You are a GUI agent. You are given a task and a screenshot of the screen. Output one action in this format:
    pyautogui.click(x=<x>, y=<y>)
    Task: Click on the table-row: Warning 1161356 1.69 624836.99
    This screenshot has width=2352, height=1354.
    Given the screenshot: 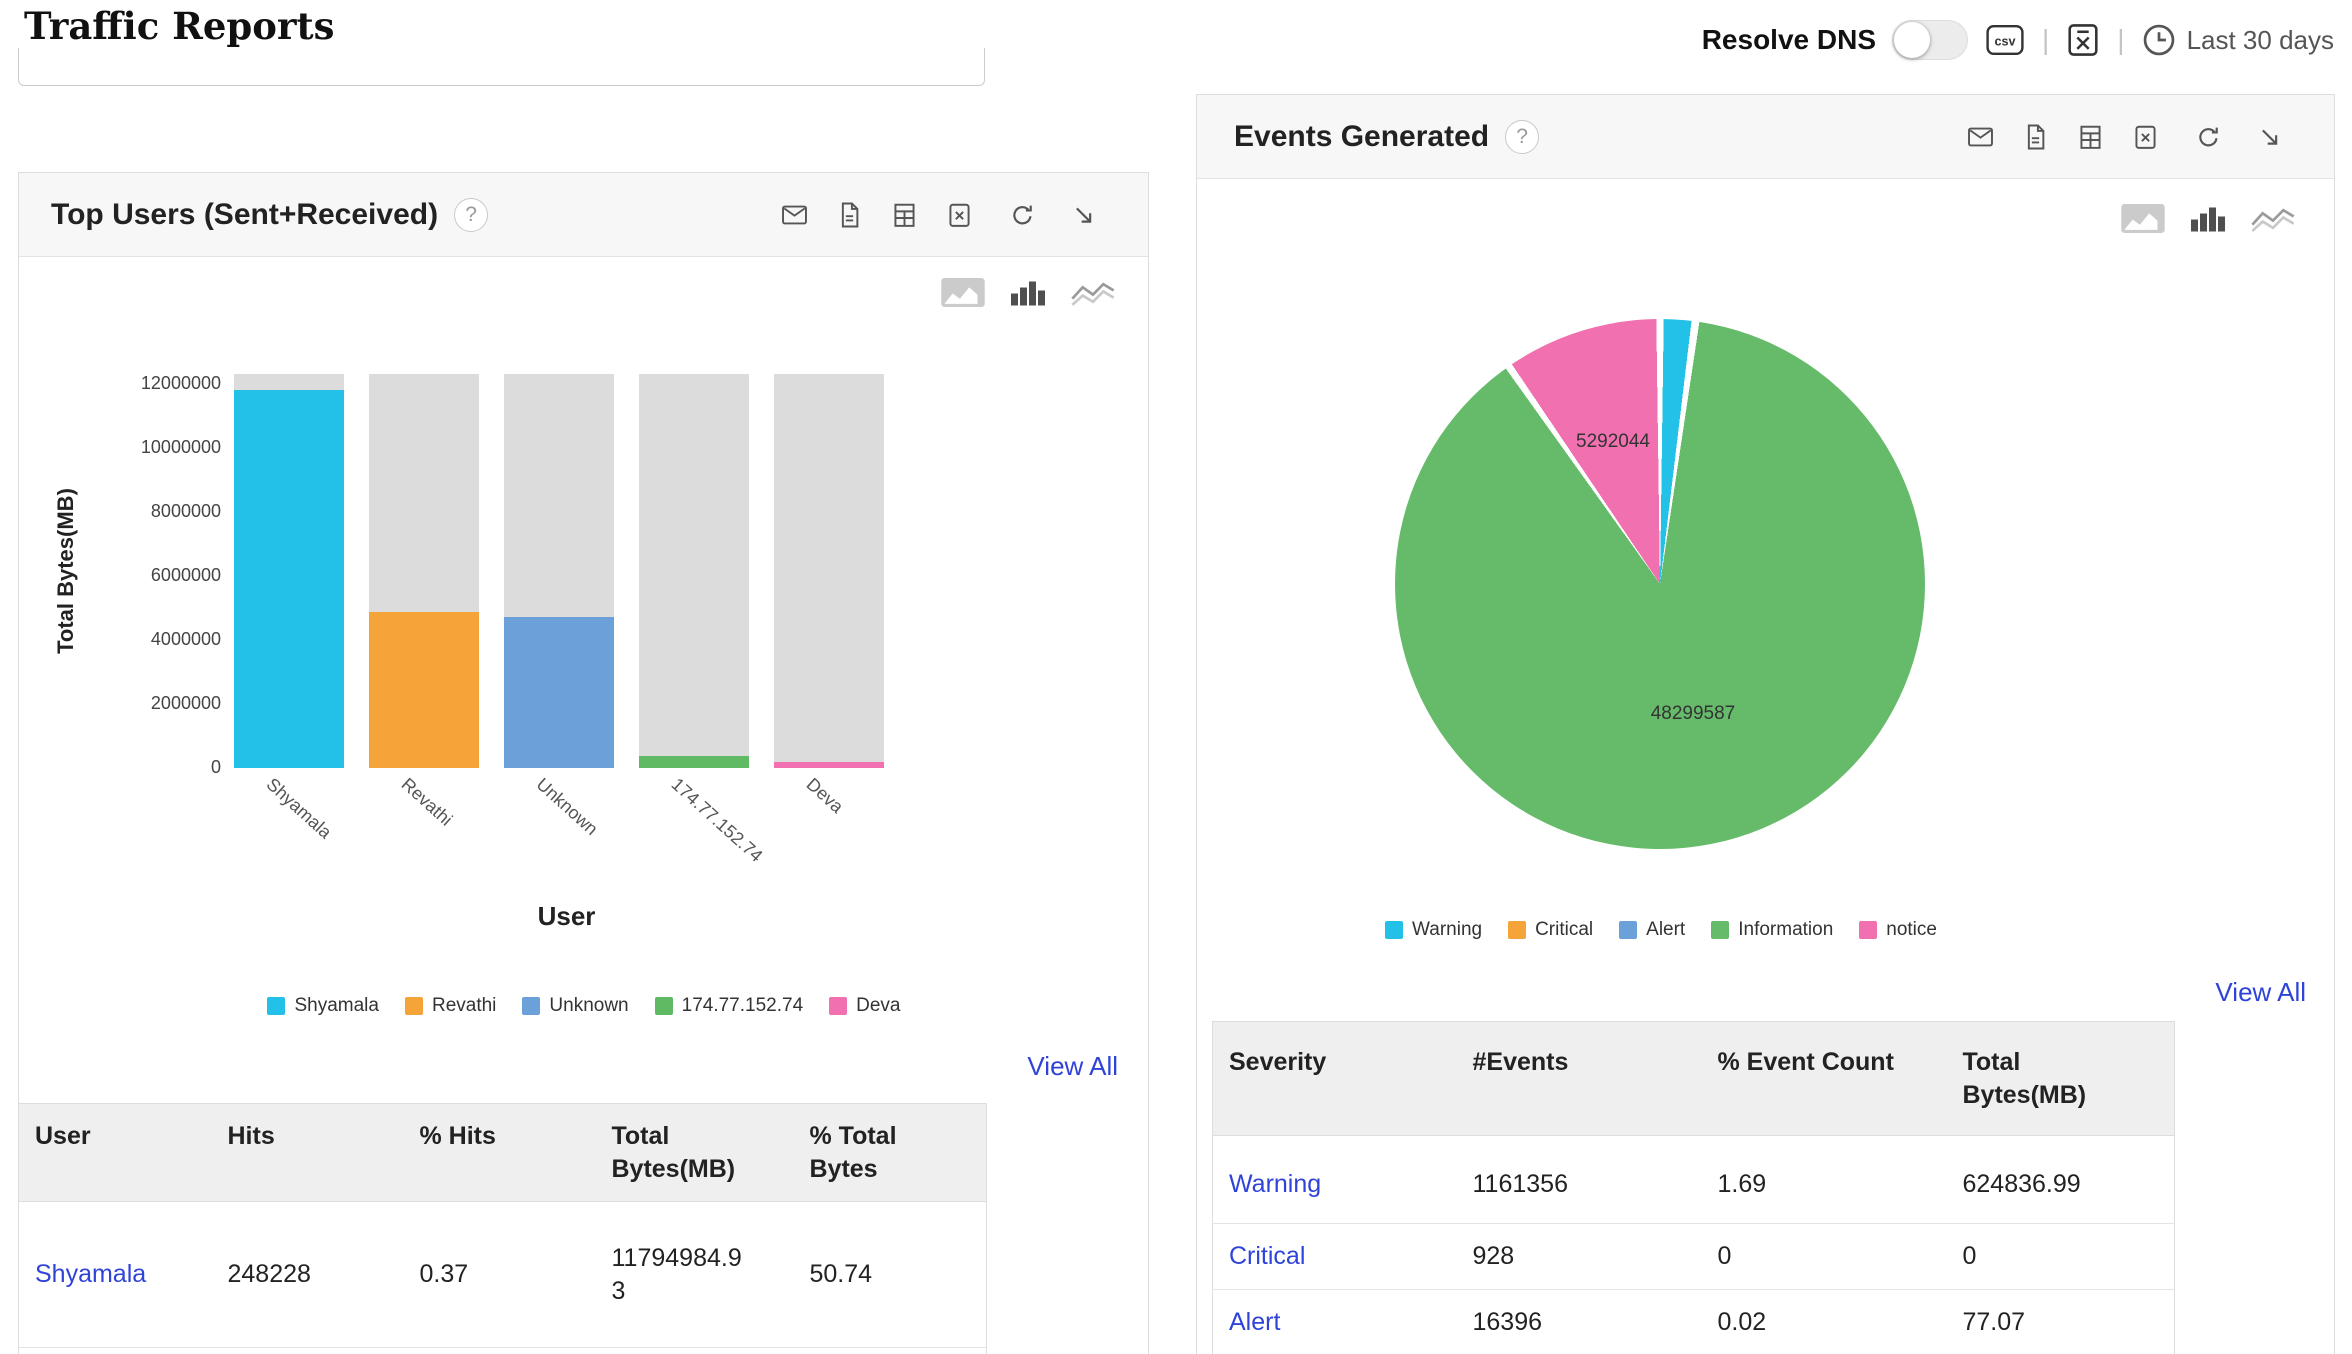 What is the action you would take?
    pyautogui.click(x=1693, y=1179)
    